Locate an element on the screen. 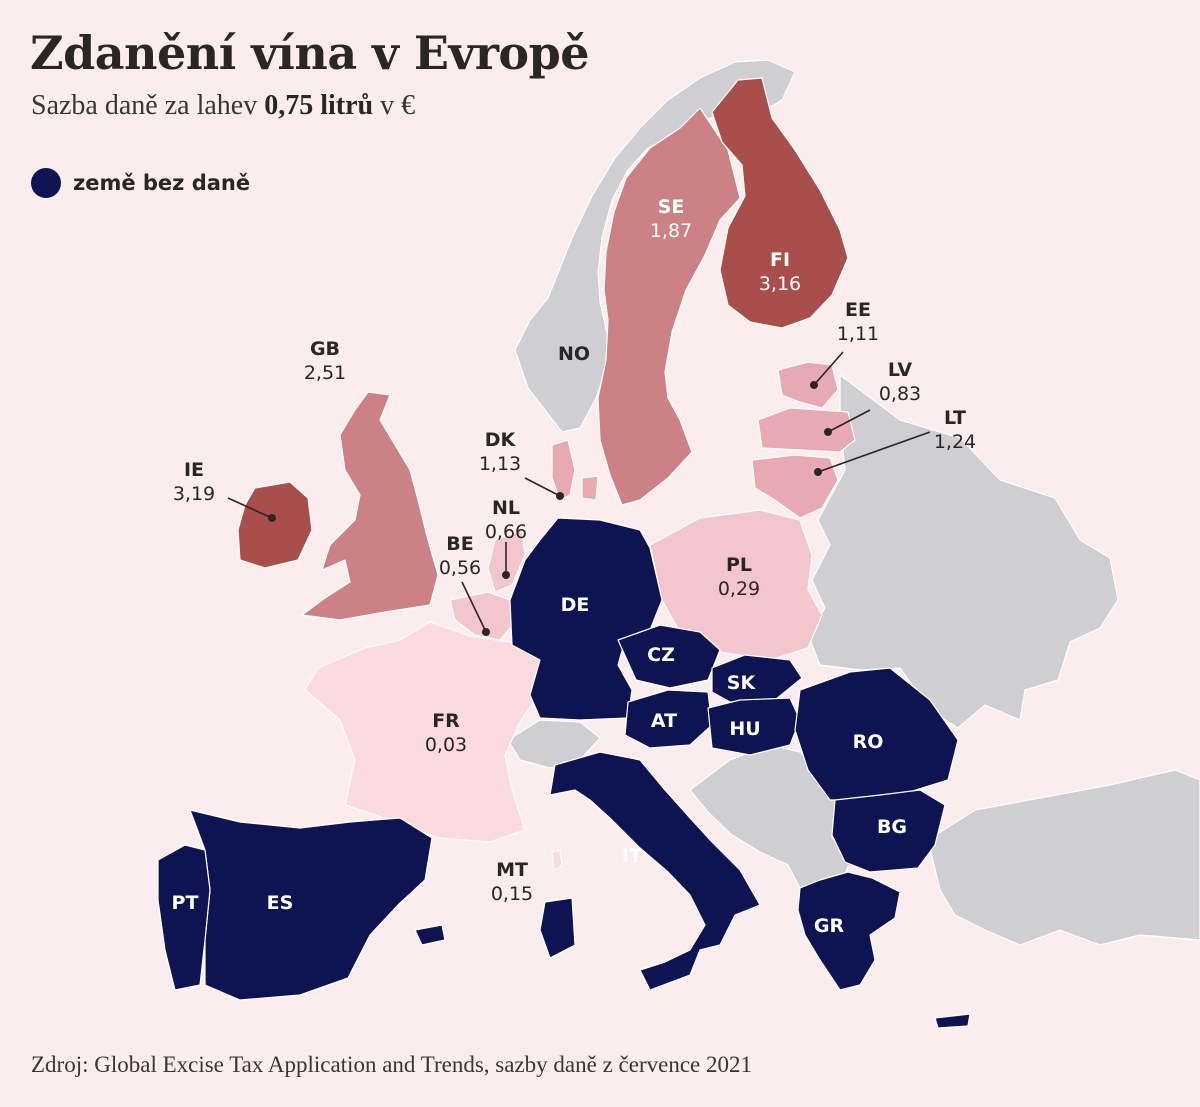 The image size is (1200, 1107). leader-dots is located at coordinates (550, 508).